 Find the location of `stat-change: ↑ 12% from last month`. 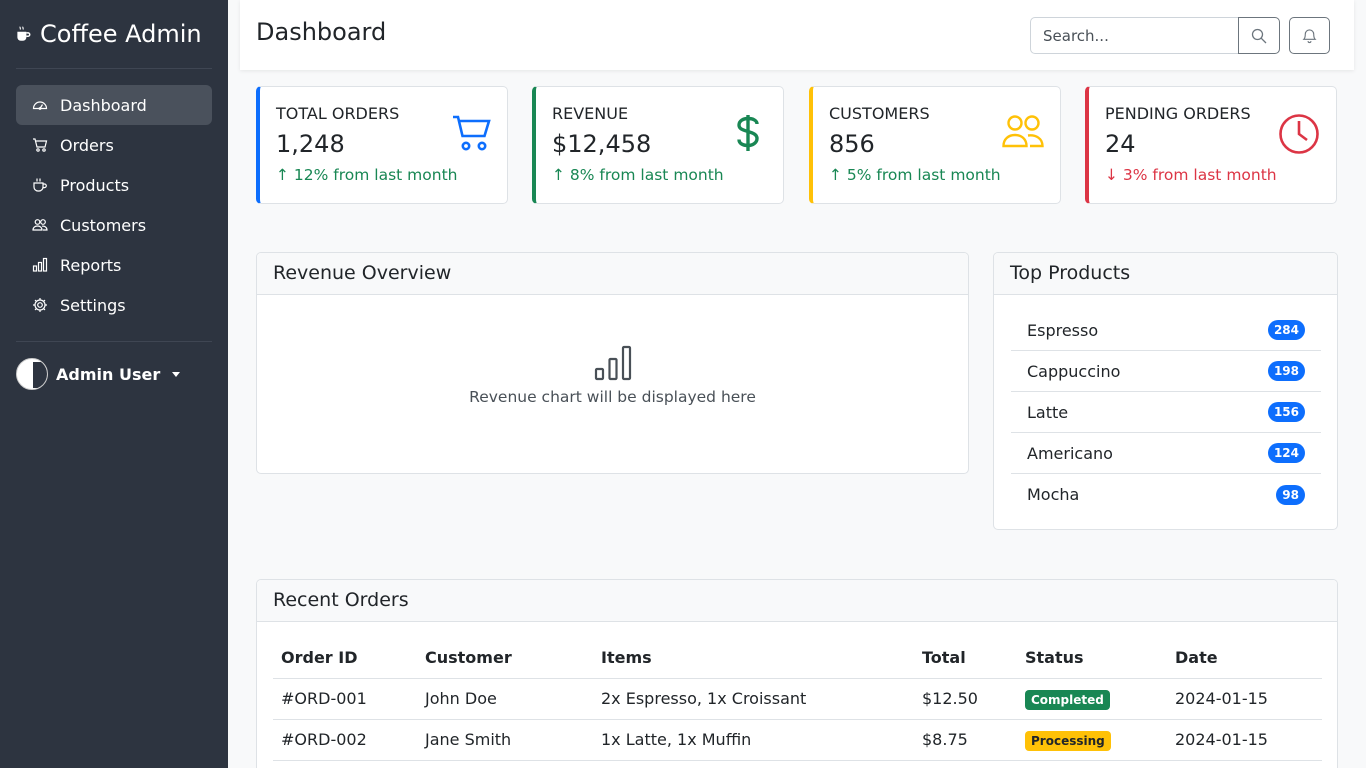

stat-change: ↑ 12% from last month is located at coordinates (367, 175).